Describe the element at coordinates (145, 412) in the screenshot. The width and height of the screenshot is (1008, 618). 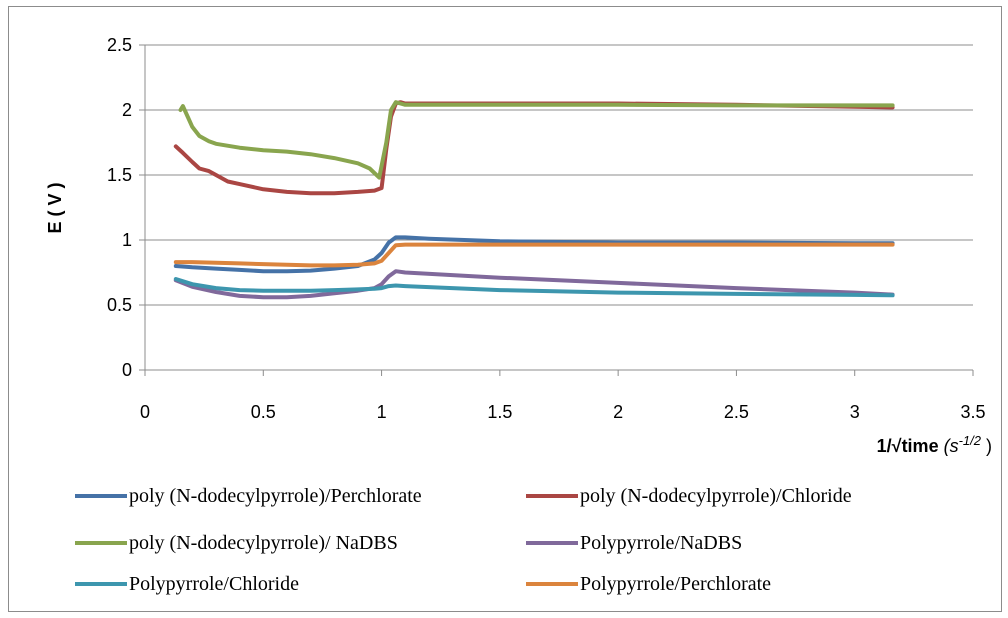
I see `x-tick-label: 0` at that location.